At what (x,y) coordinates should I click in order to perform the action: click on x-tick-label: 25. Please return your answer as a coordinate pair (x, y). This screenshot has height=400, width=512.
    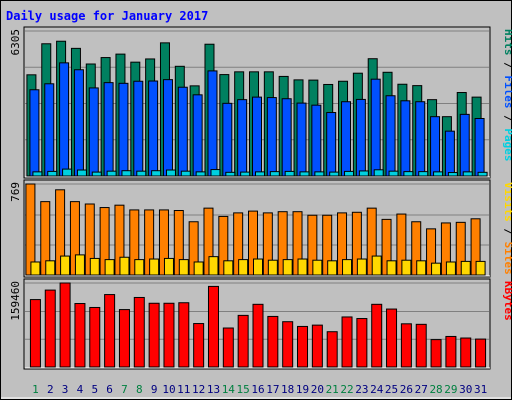
    Looking at the image, I should click on (391, 389).